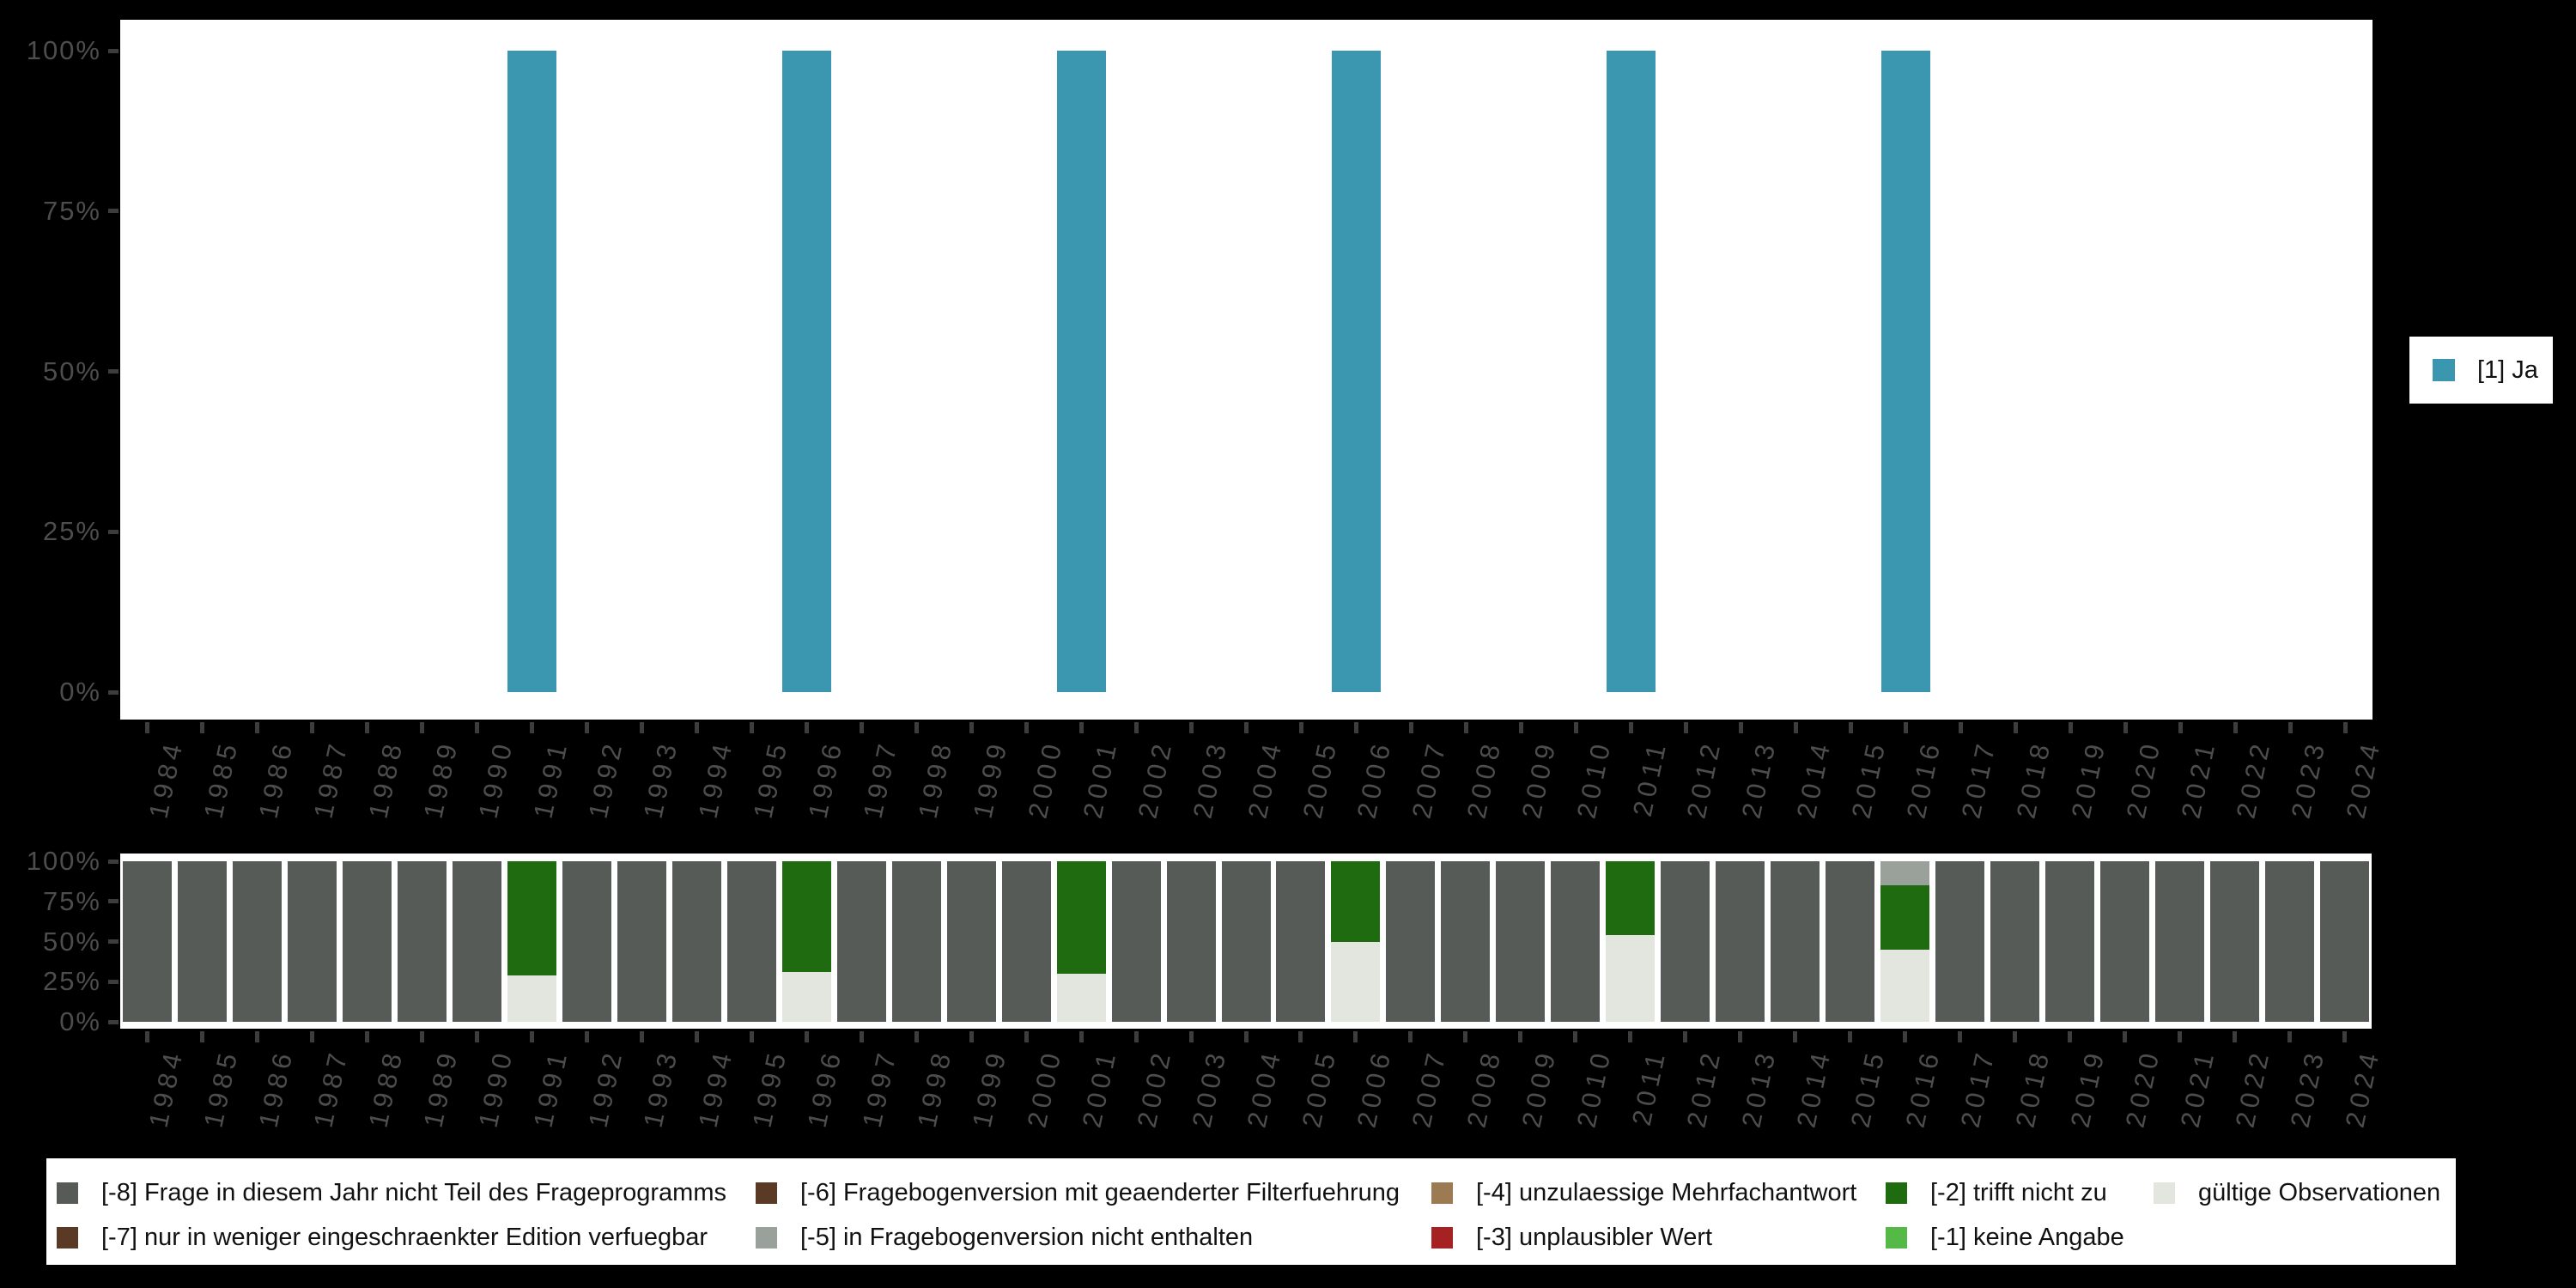 The width and height of the screenshot is (2576, 1288). I want to click on x-tick-mark-2000, so click(1027, 727).